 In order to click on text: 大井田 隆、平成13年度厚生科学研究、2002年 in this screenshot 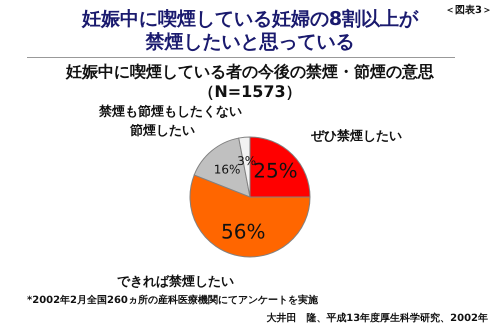, I will do `click(377, 318)`.